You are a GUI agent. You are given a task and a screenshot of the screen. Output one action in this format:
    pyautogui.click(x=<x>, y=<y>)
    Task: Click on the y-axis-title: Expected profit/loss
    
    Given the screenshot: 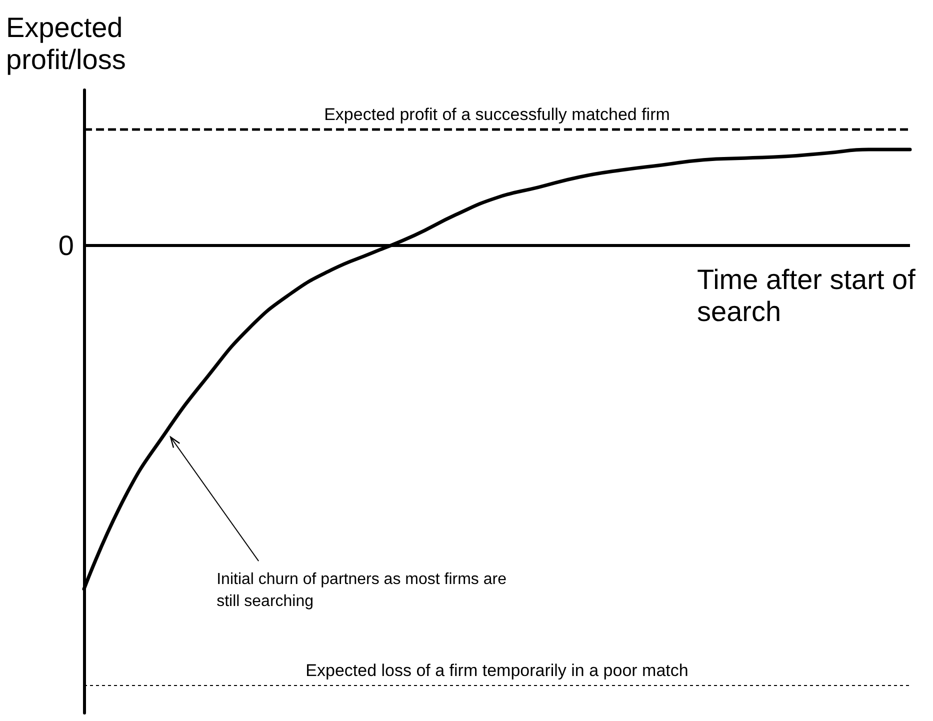 What is the action you would take?
    pyautogui.click(x=66, y=44)
    